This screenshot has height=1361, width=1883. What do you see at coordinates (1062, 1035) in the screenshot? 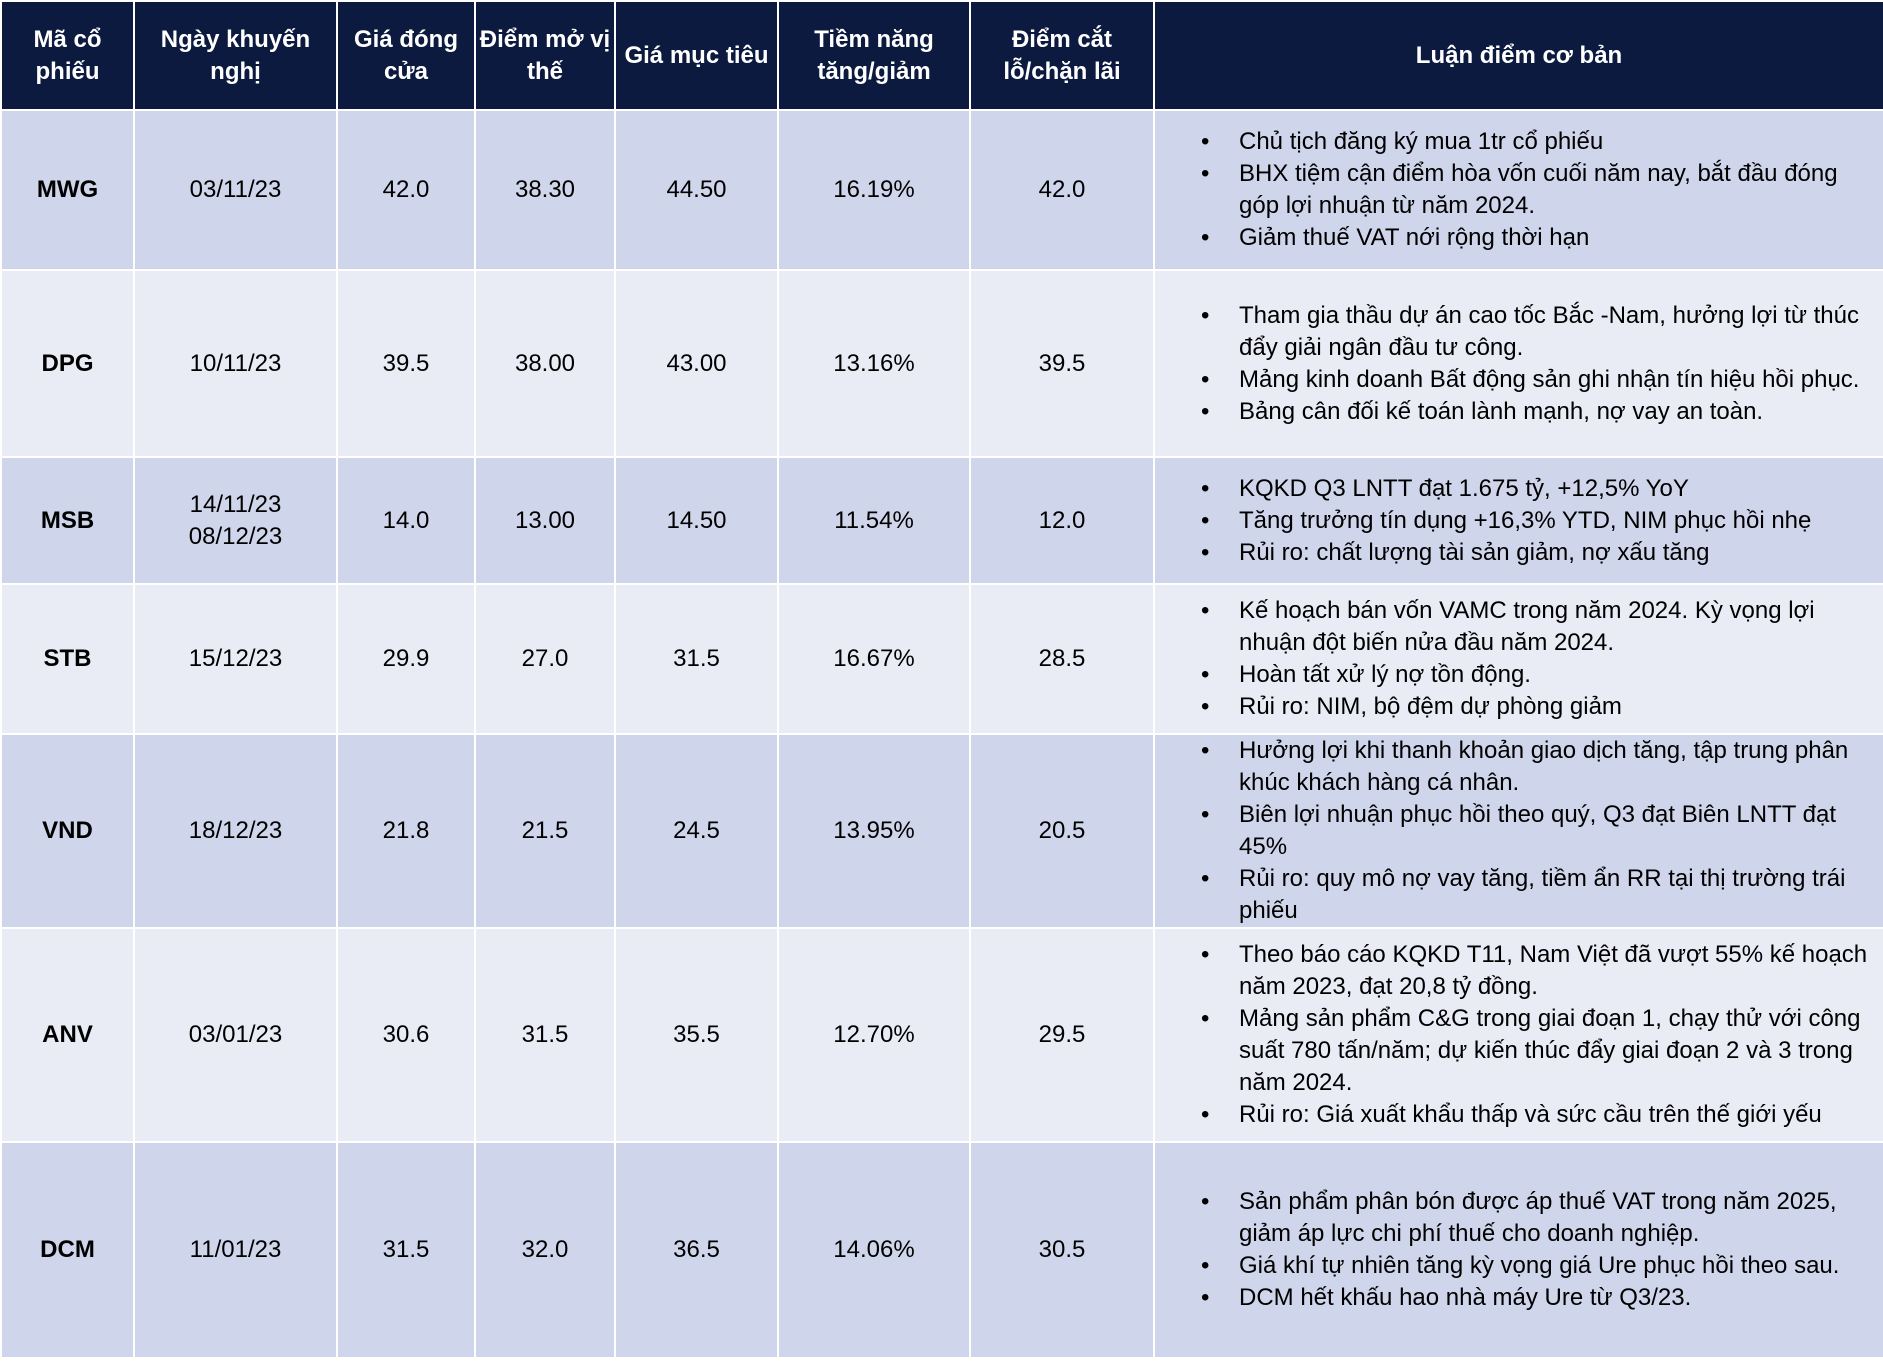
I see `cell-stop-loss: 29.5` at bounding box center [1062, 1035].